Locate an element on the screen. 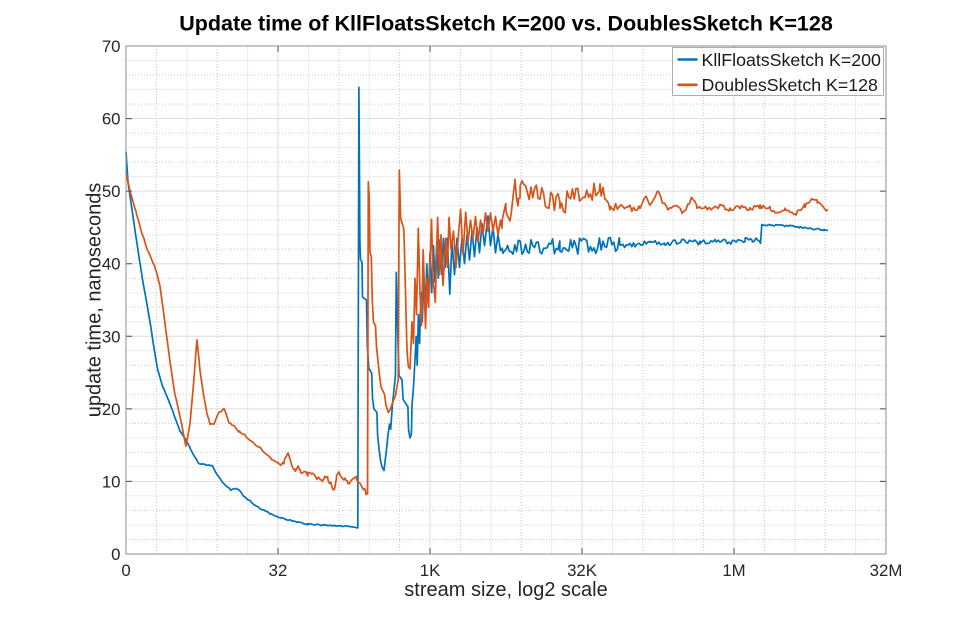 The height and width of the screenshot is (622, 979). svg-text: 32 is located at coordinates (278, 570).